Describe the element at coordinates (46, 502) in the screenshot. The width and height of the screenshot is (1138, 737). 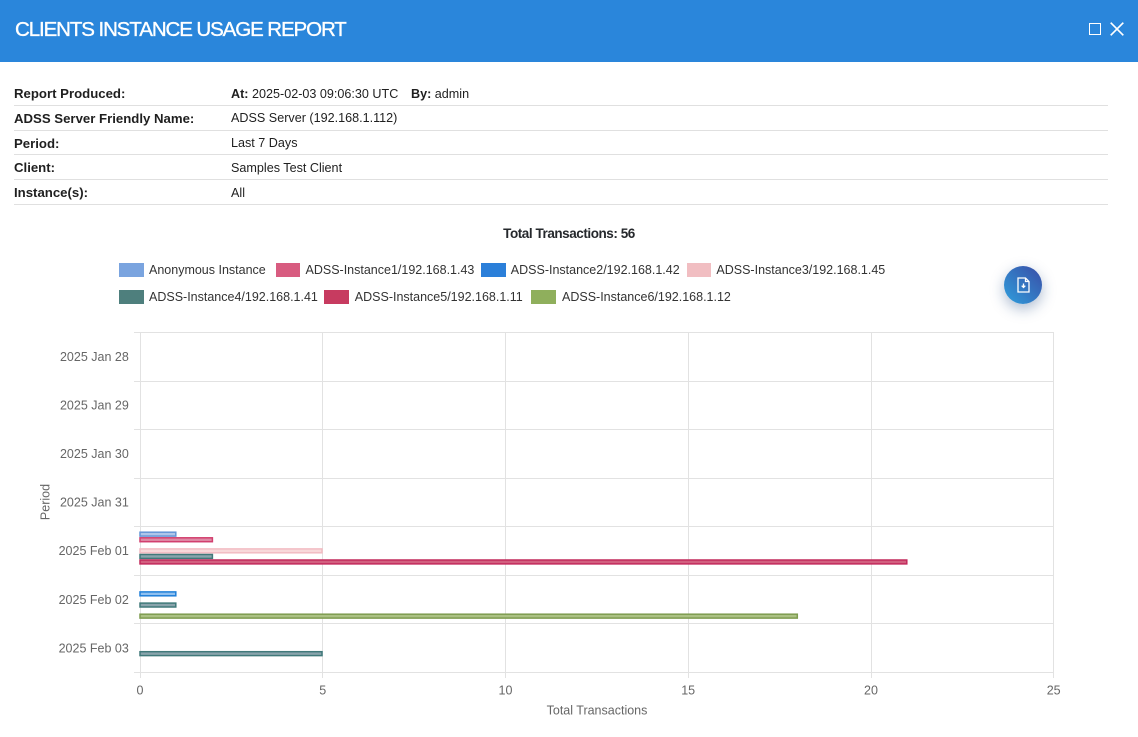
I see `svg-text: Period` at that location.